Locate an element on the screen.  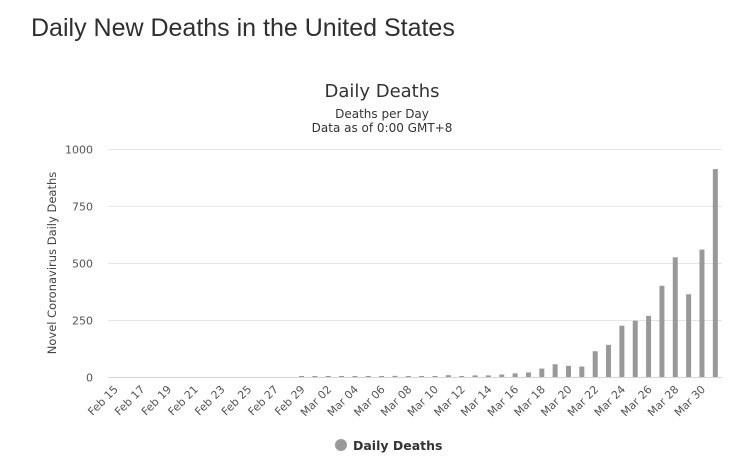
legend: Daily Deaths is located at coordinates (388, 445).